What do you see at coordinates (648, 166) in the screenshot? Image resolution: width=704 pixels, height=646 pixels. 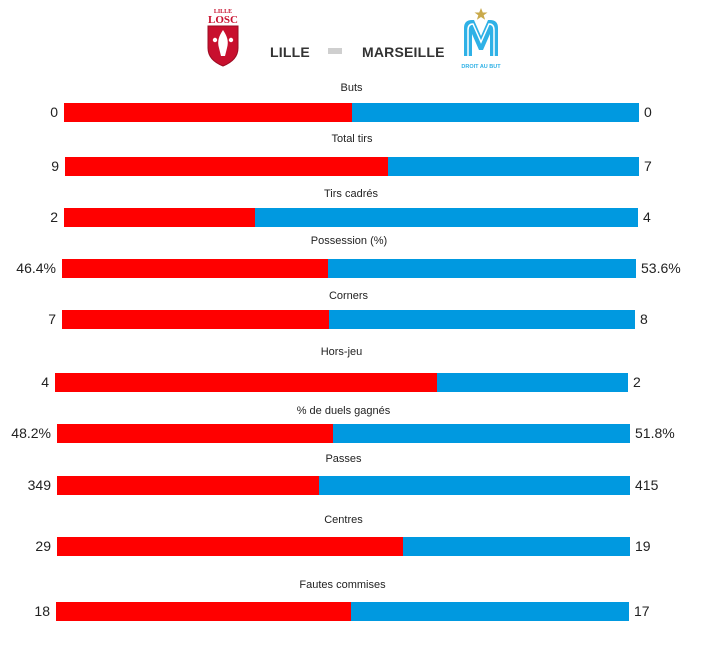 I see `away-value-label: 7` at bounding box center [648, 166].